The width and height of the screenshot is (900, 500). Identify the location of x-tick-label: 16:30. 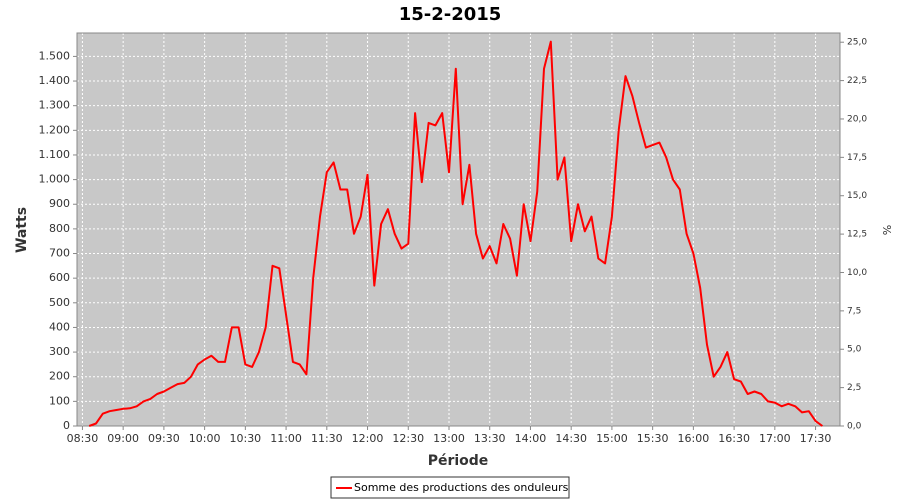
(734, 438).